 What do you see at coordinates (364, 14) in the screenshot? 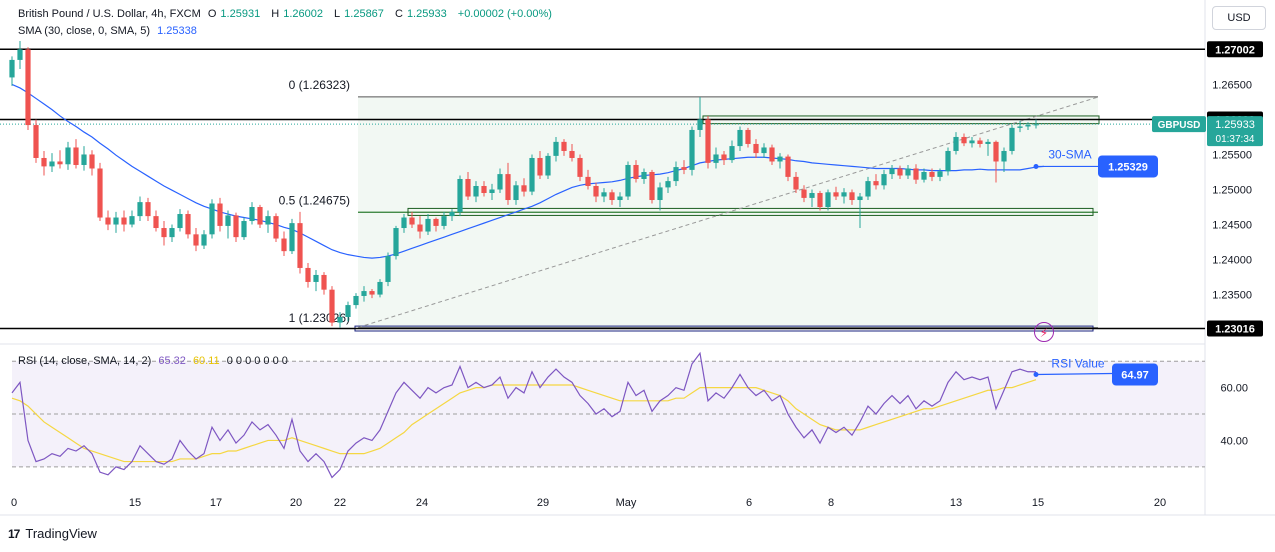
I see `low-value: 1.25867` at bounding box center [364, 14].